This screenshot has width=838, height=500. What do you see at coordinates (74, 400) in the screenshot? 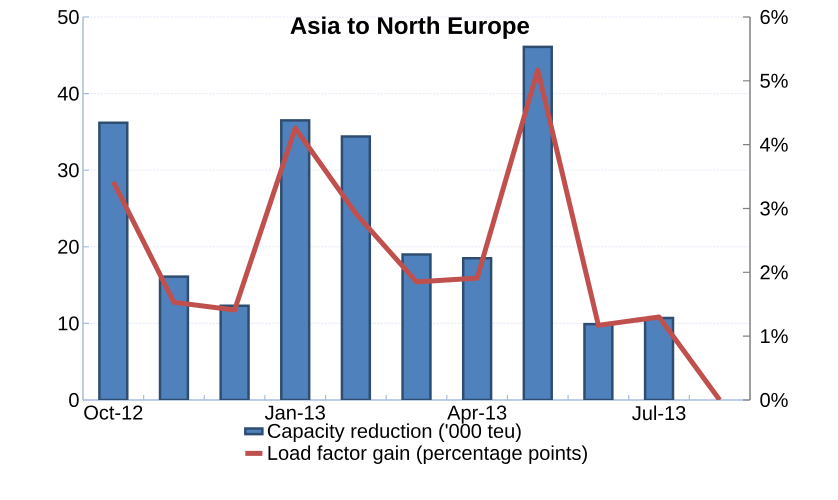
I see `y-tick-label: 0` at bounding box center [74, 400].